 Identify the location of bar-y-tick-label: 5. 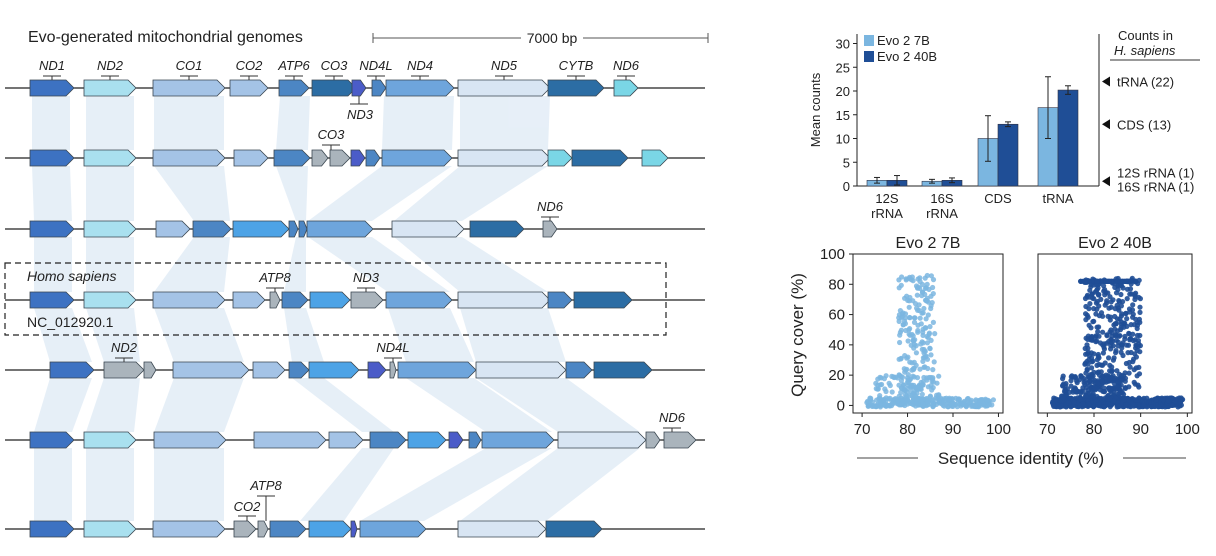
(846, 162).